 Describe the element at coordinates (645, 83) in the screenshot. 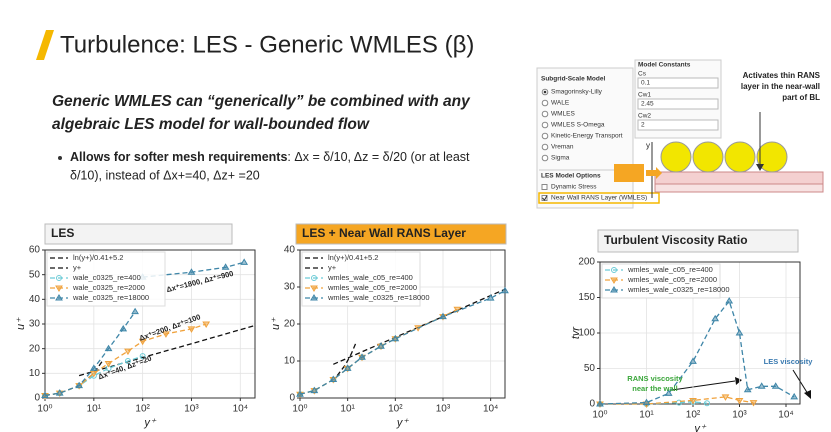

I see `constant-value: 0.1` at that location.